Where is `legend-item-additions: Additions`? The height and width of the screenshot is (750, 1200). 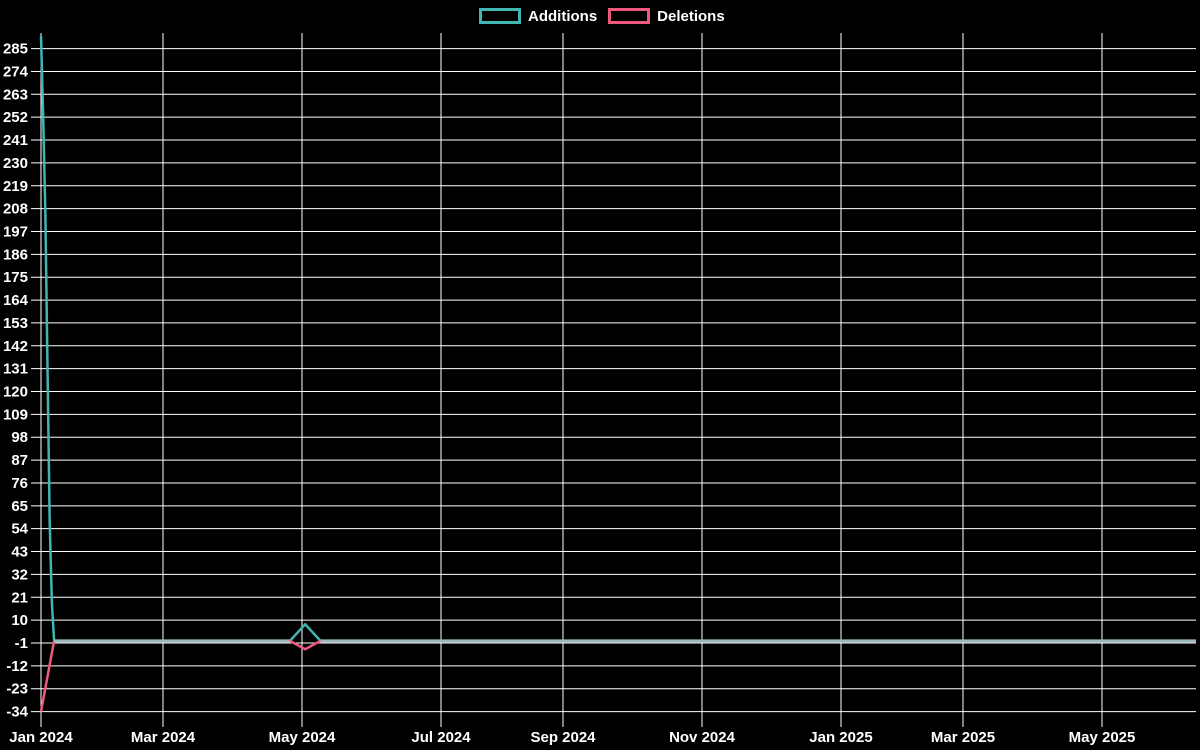 legend-item-additions: Additions is located at coordinates (538, 16).